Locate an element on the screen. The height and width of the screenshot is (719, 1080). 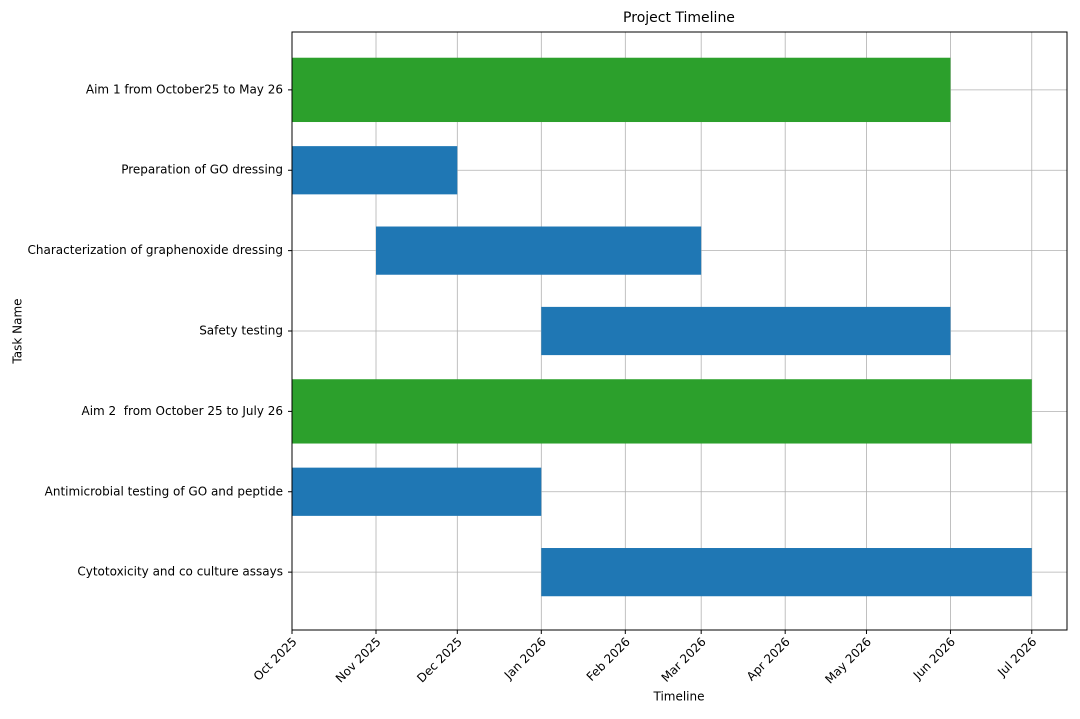
x-tick-label: Feb 2026 is located at coordinates (608, 659).